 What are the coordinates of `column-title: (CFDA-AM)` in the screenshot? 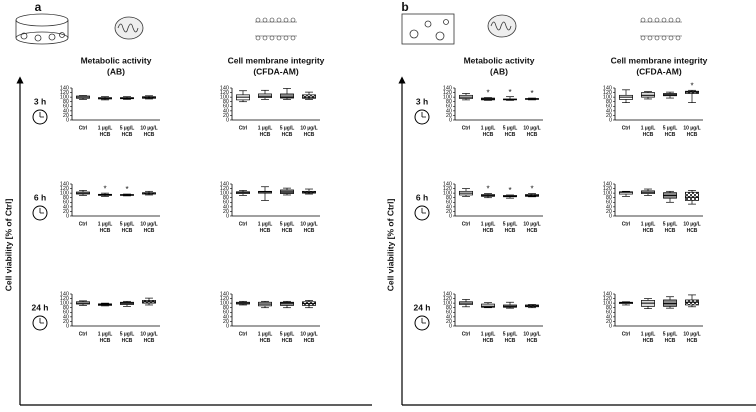 It's located at (275, 71).